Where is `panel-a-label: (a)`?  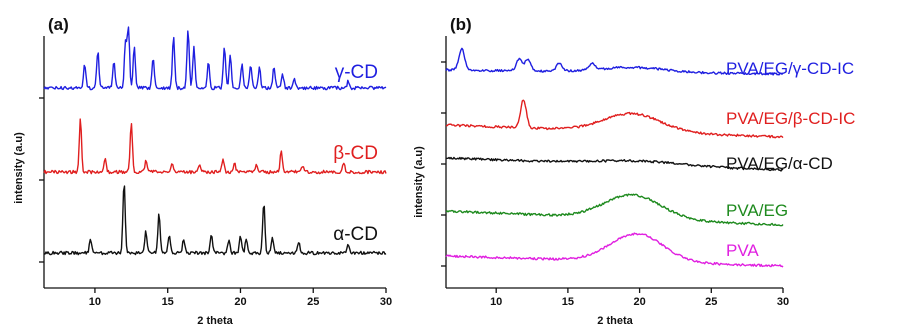
panel-a-label: (a) is located at coordinates (58, 24).